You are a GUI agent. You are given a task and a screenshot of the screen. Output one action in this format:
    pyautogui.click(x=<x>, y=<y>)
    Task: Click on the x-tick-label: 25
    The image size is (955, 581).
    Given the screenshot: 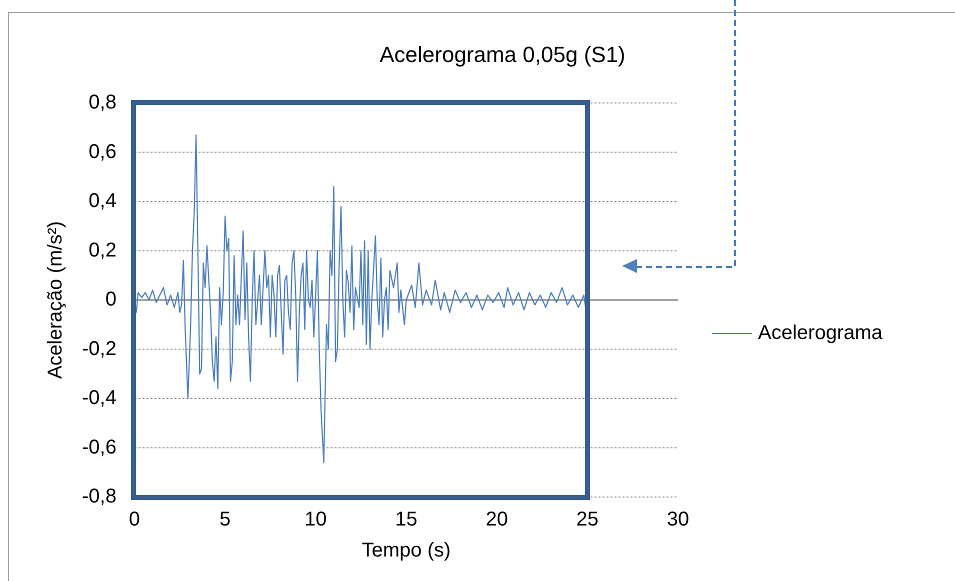 What is the action you would take?
    pyautogui.click(x=587, y=519)
    